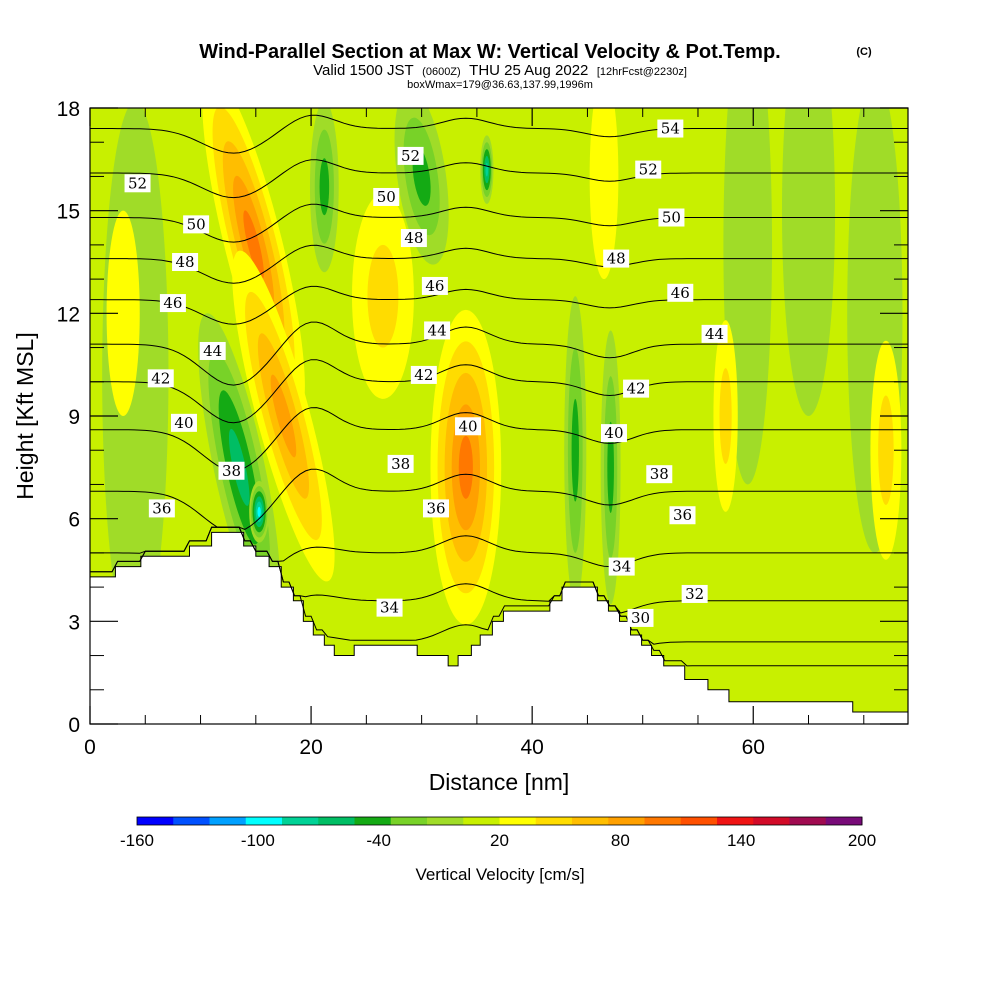 Image resolution: width=1000 pixels, height=1000 pixels. Describe the element at coordinates (642, 72) in the screenshot. I see `subtitle-fcst: [12hrFcst@2230z]` at that location.